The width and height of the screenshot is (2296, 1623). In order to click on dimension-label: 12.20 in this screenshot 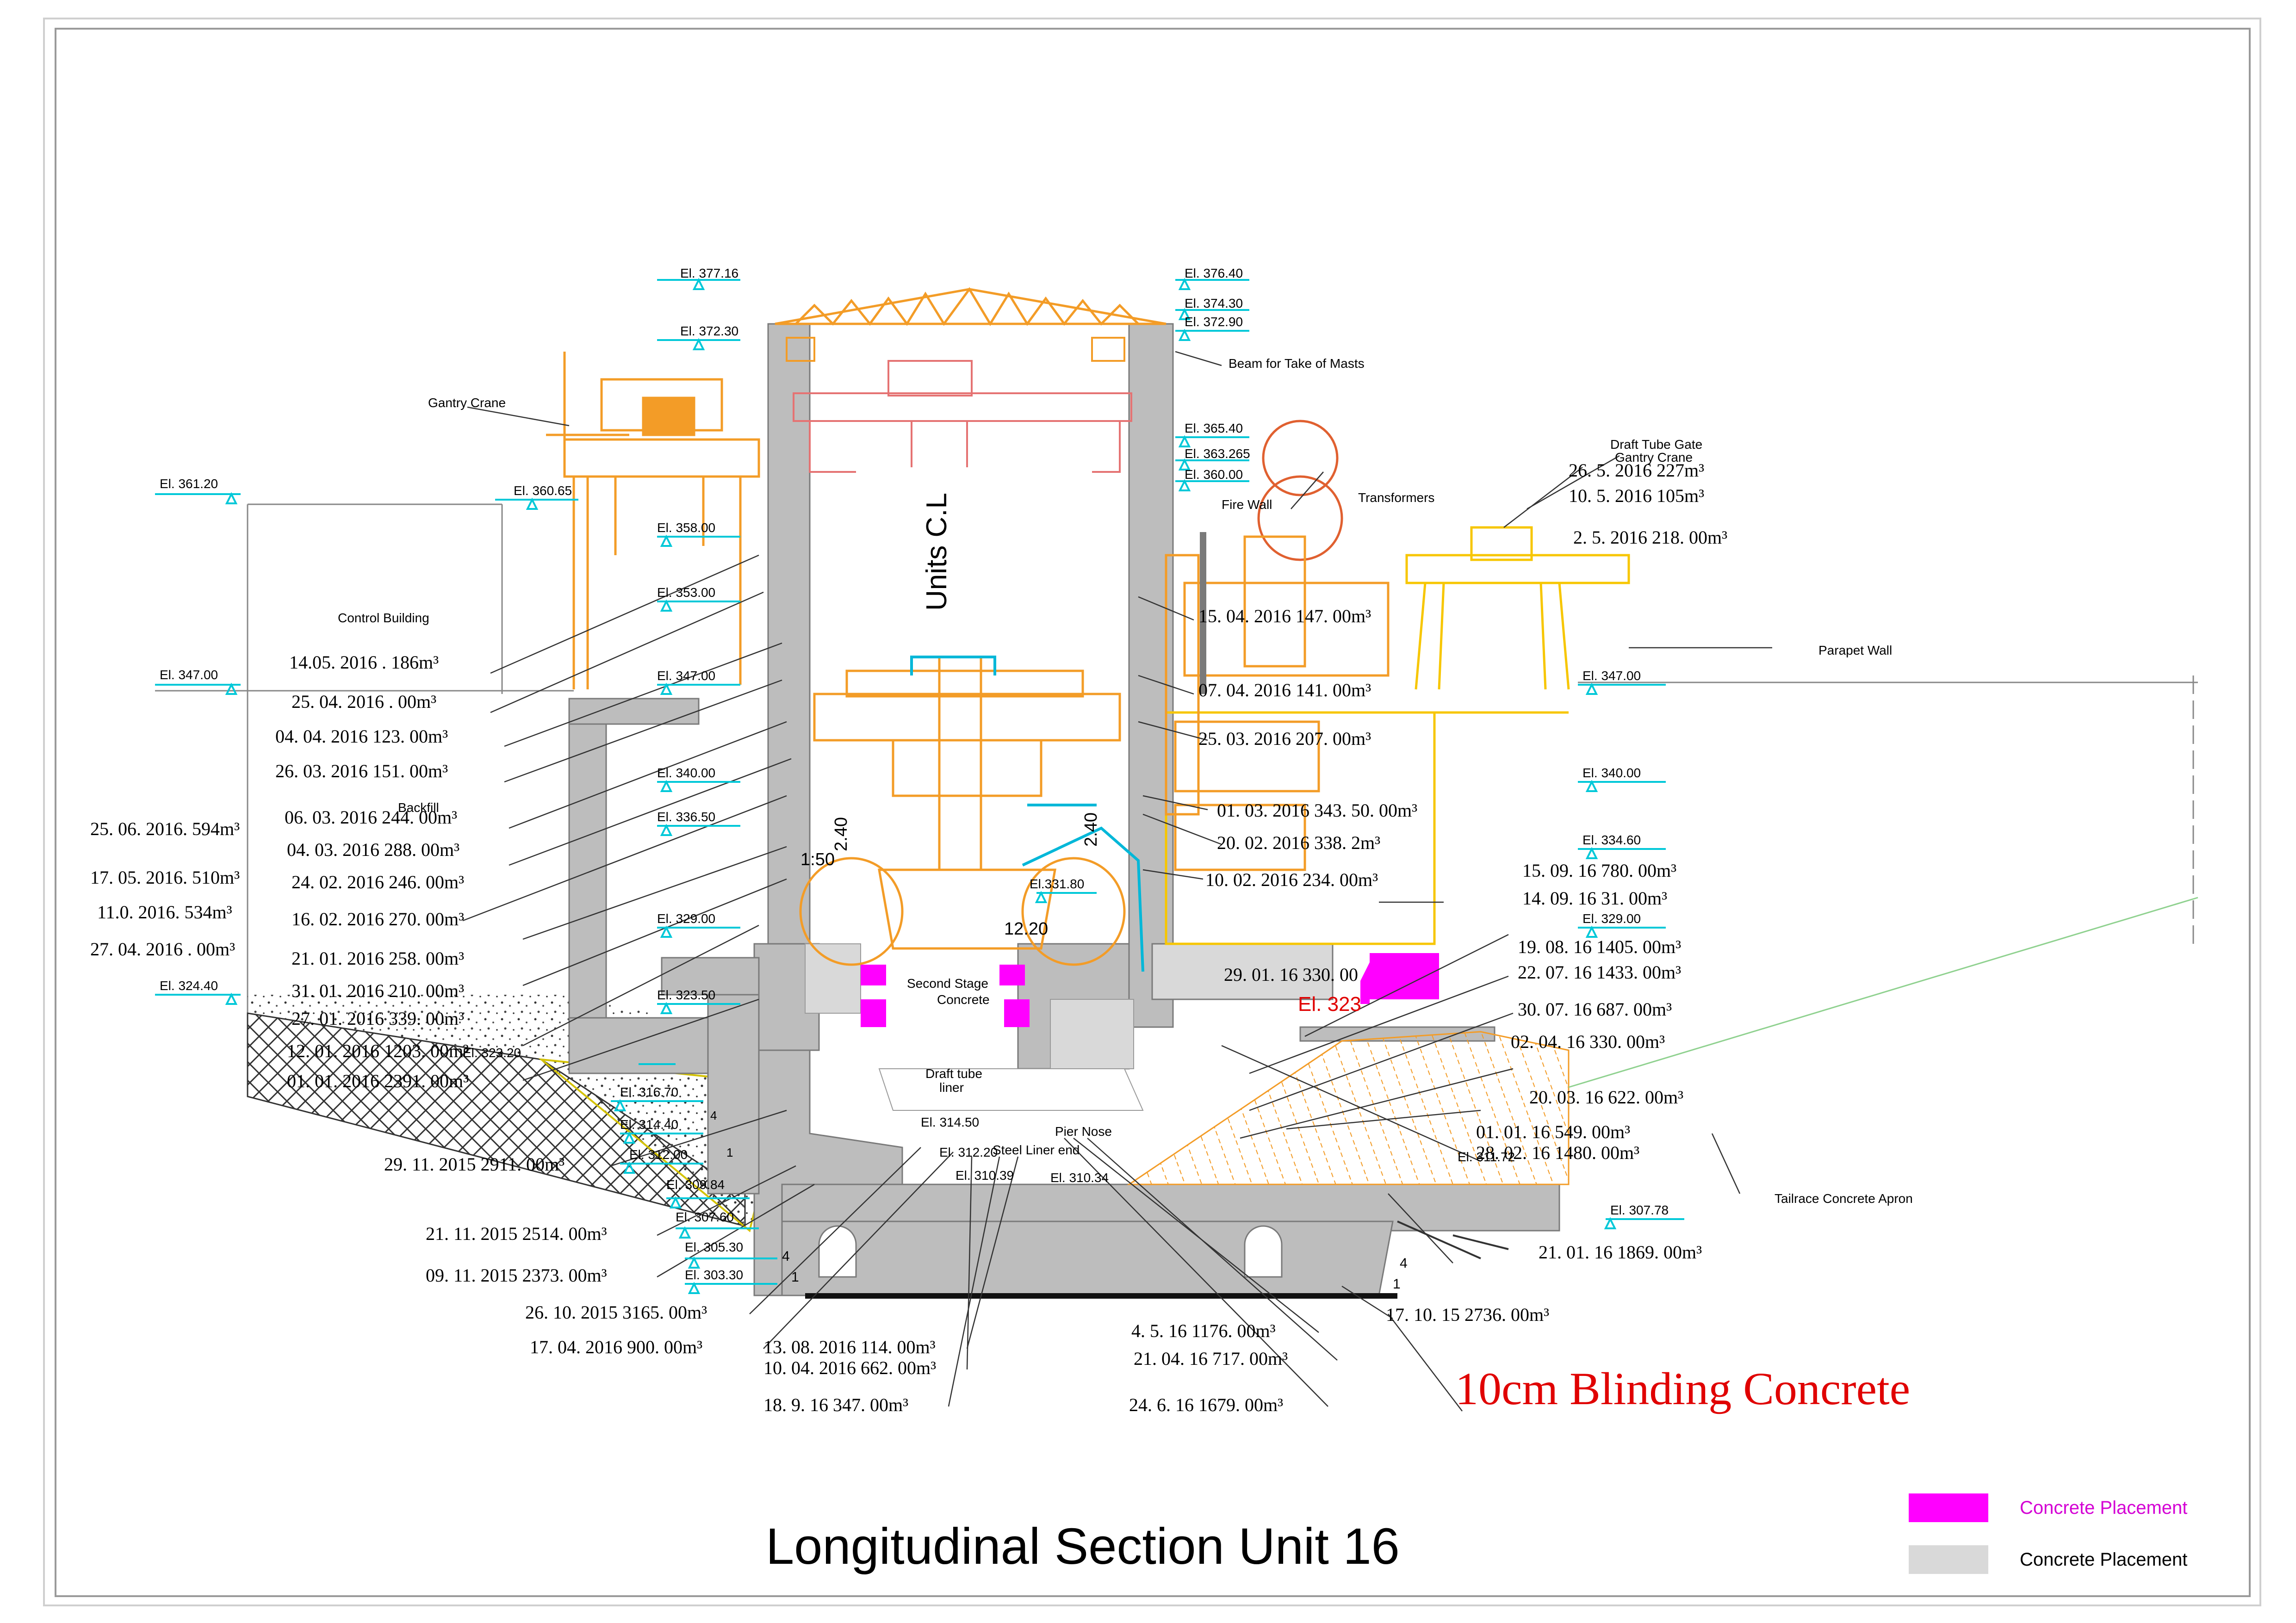, I will do `click(1026, 929)`.